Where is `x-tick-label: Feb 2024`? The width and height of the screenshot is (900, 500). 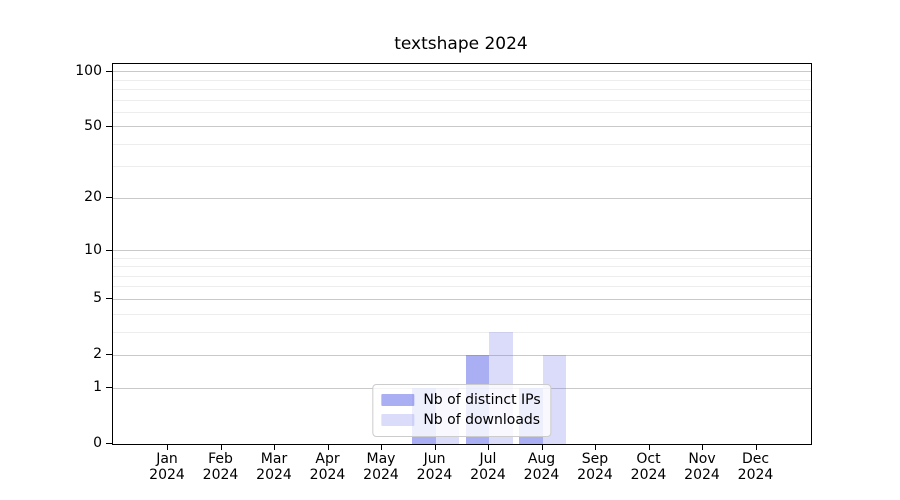 x-tick-label: Feb 2024 is located at coordinates (221, 467).